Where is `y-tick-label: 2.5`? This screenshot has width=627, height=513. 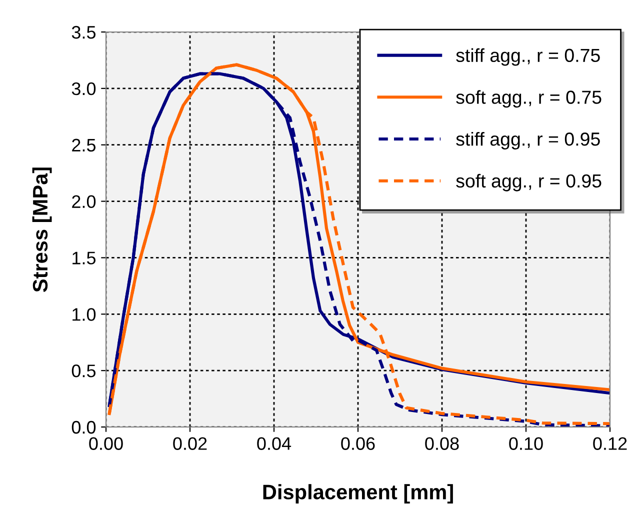 y-tick-label: 2.5 is located at coordinates (84, 145).